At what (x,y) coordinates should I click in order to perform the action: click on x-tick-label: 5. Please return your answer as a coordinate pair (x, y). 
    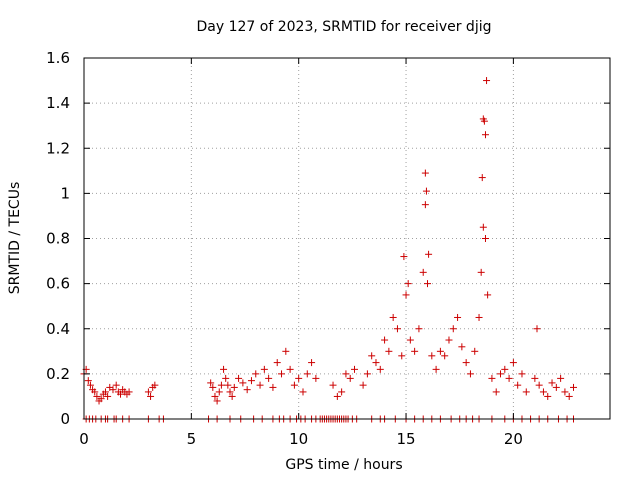
    Looking at the image, I should click on (192, 439).